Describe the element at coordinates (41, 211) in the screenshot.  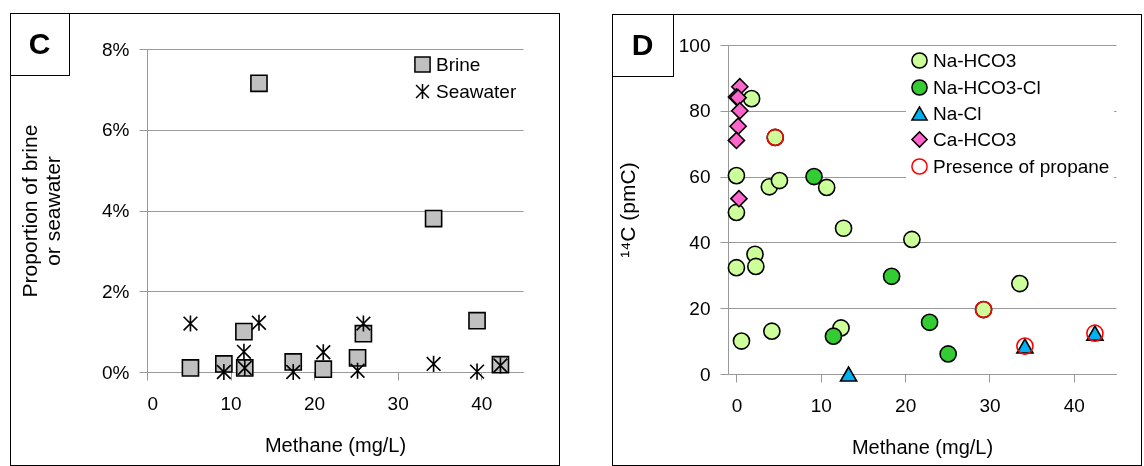
I see `y-axis-title: Proportion of brine or seawater` at that location.